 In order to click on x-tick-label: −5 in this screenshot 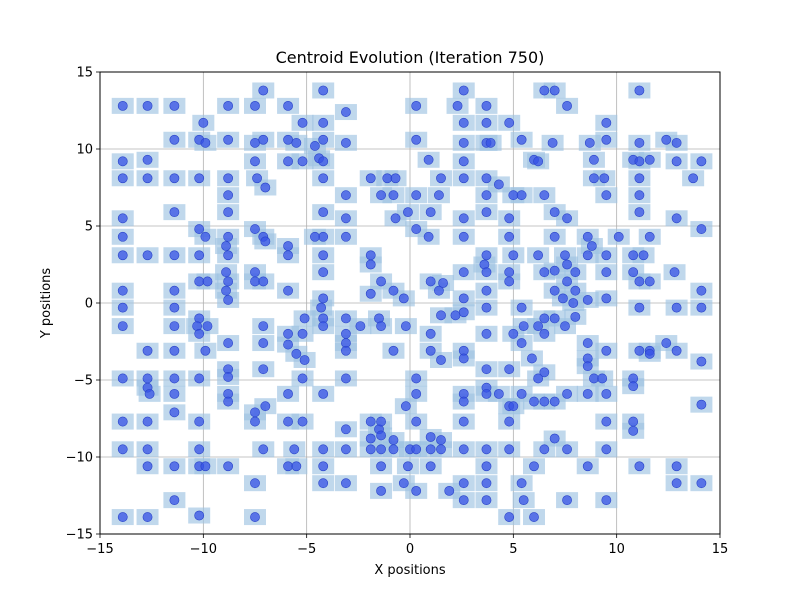, I will do `click(306, 549)`.